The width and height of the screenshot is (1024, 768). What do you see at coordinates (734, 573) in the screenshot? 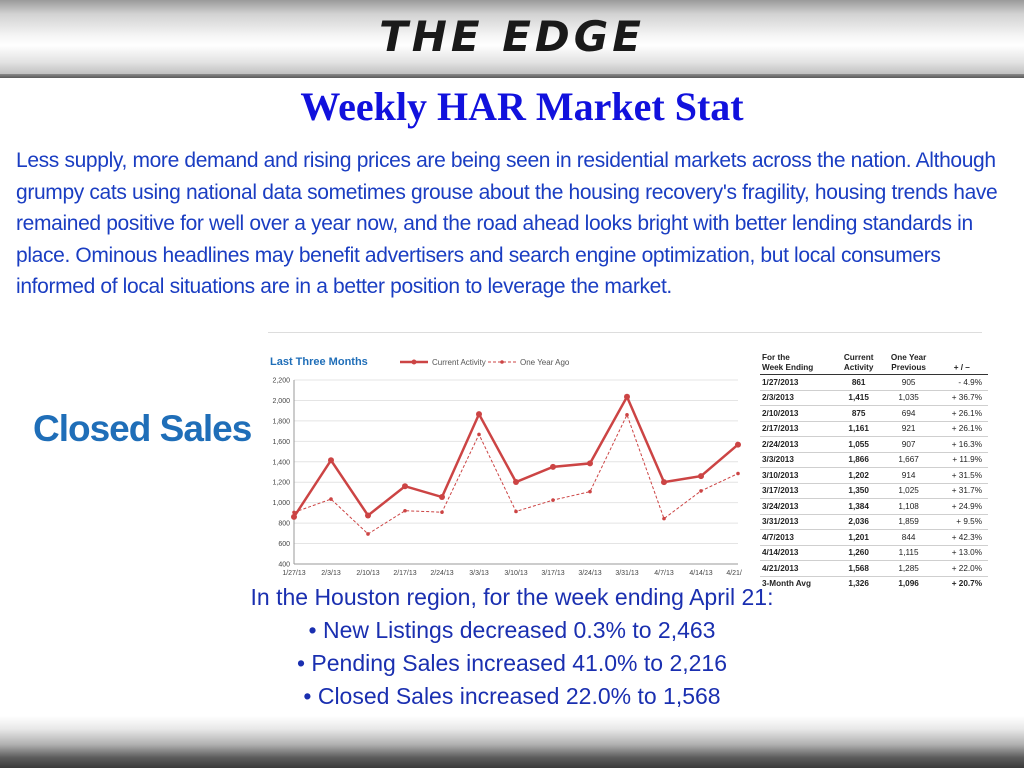
I see `x-tick-label: 4/21/13` at bounding box center [734, 573].